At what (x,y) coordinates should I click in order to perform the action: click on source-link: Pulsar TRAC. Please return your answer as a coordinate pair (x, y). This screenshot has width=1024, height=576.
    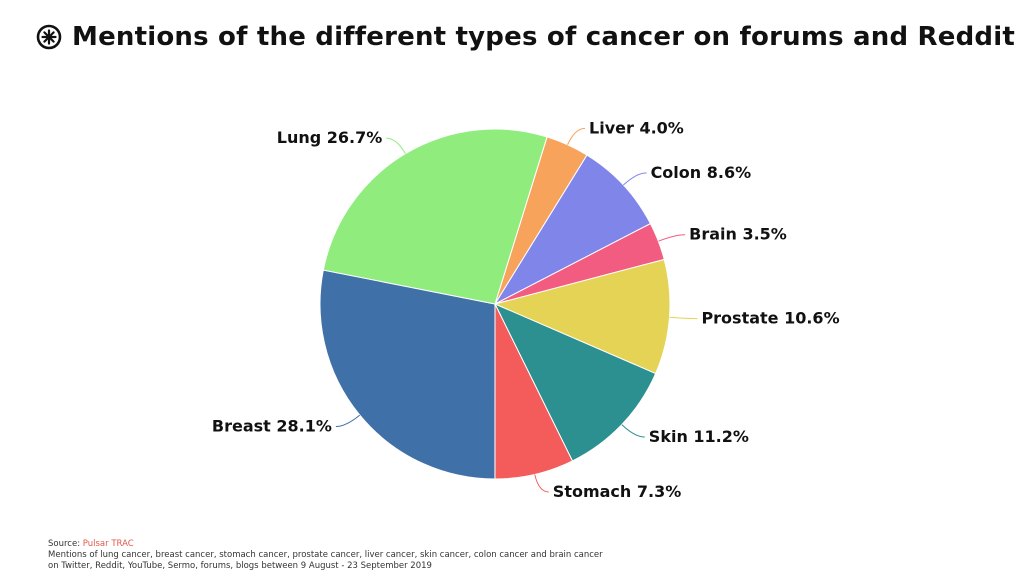
    Looking at the image, I should click on (108, 544).